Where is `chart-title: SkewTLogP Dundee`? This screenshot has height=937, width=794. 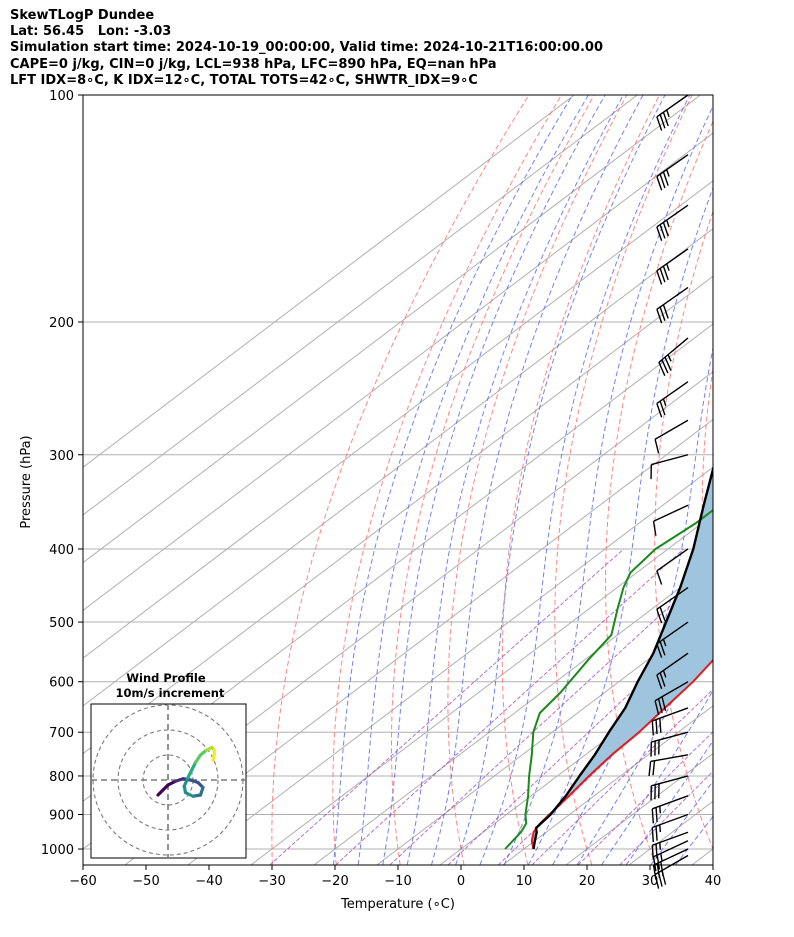
chart-title: SkewTLogP Dundee is located at coordinates (82, 15).